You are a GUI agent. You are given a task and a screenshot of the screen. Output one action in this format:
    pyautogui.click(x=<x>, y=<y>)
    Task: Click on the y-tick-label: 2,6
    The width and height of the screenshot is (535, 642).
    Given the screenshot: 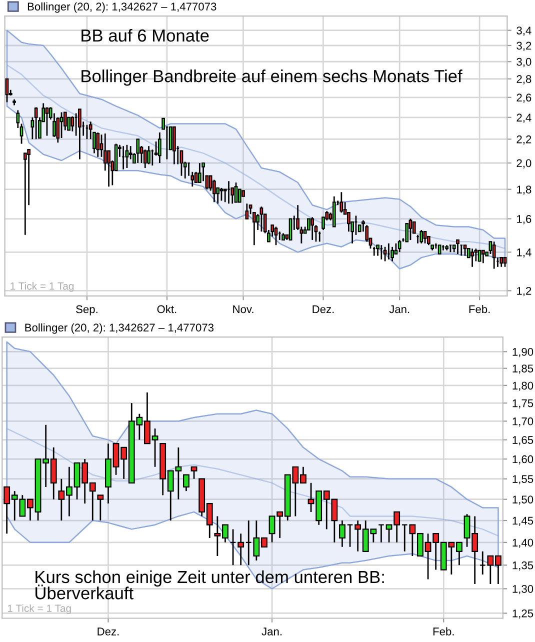 What is the action you would take?
    pyautogui.click(x=524, y=98)
    